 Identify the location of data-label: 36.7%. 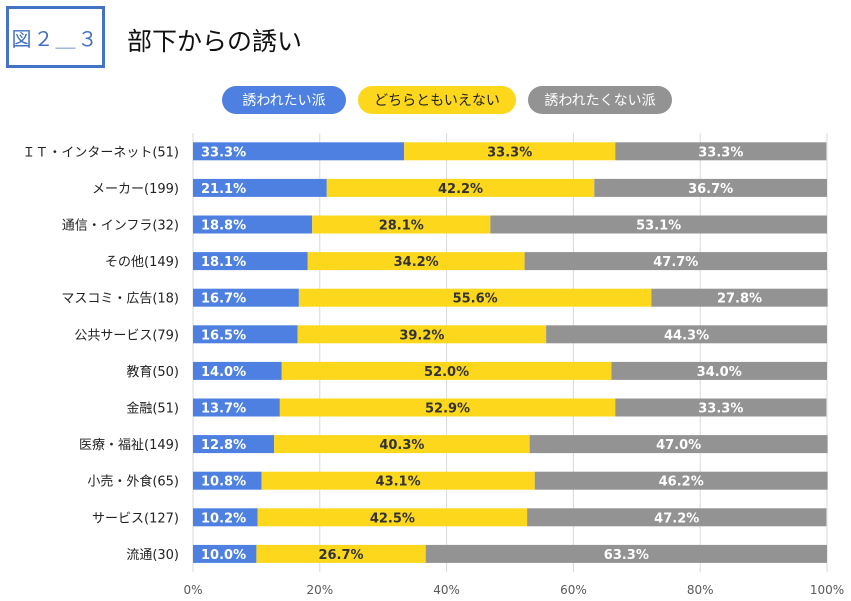
(710, 189).